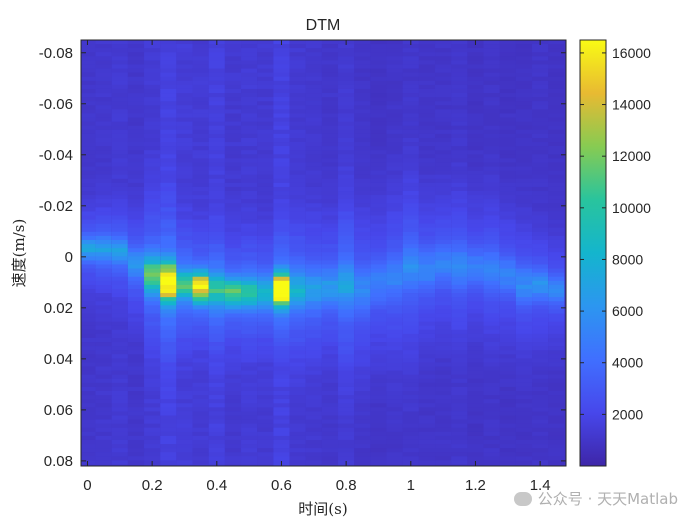 The width and height of the screenshot is (700, 525). Describe the element at coordinates (627, 414) in the screenshot. I see `colorbar-tick-label: 2000` at that location.